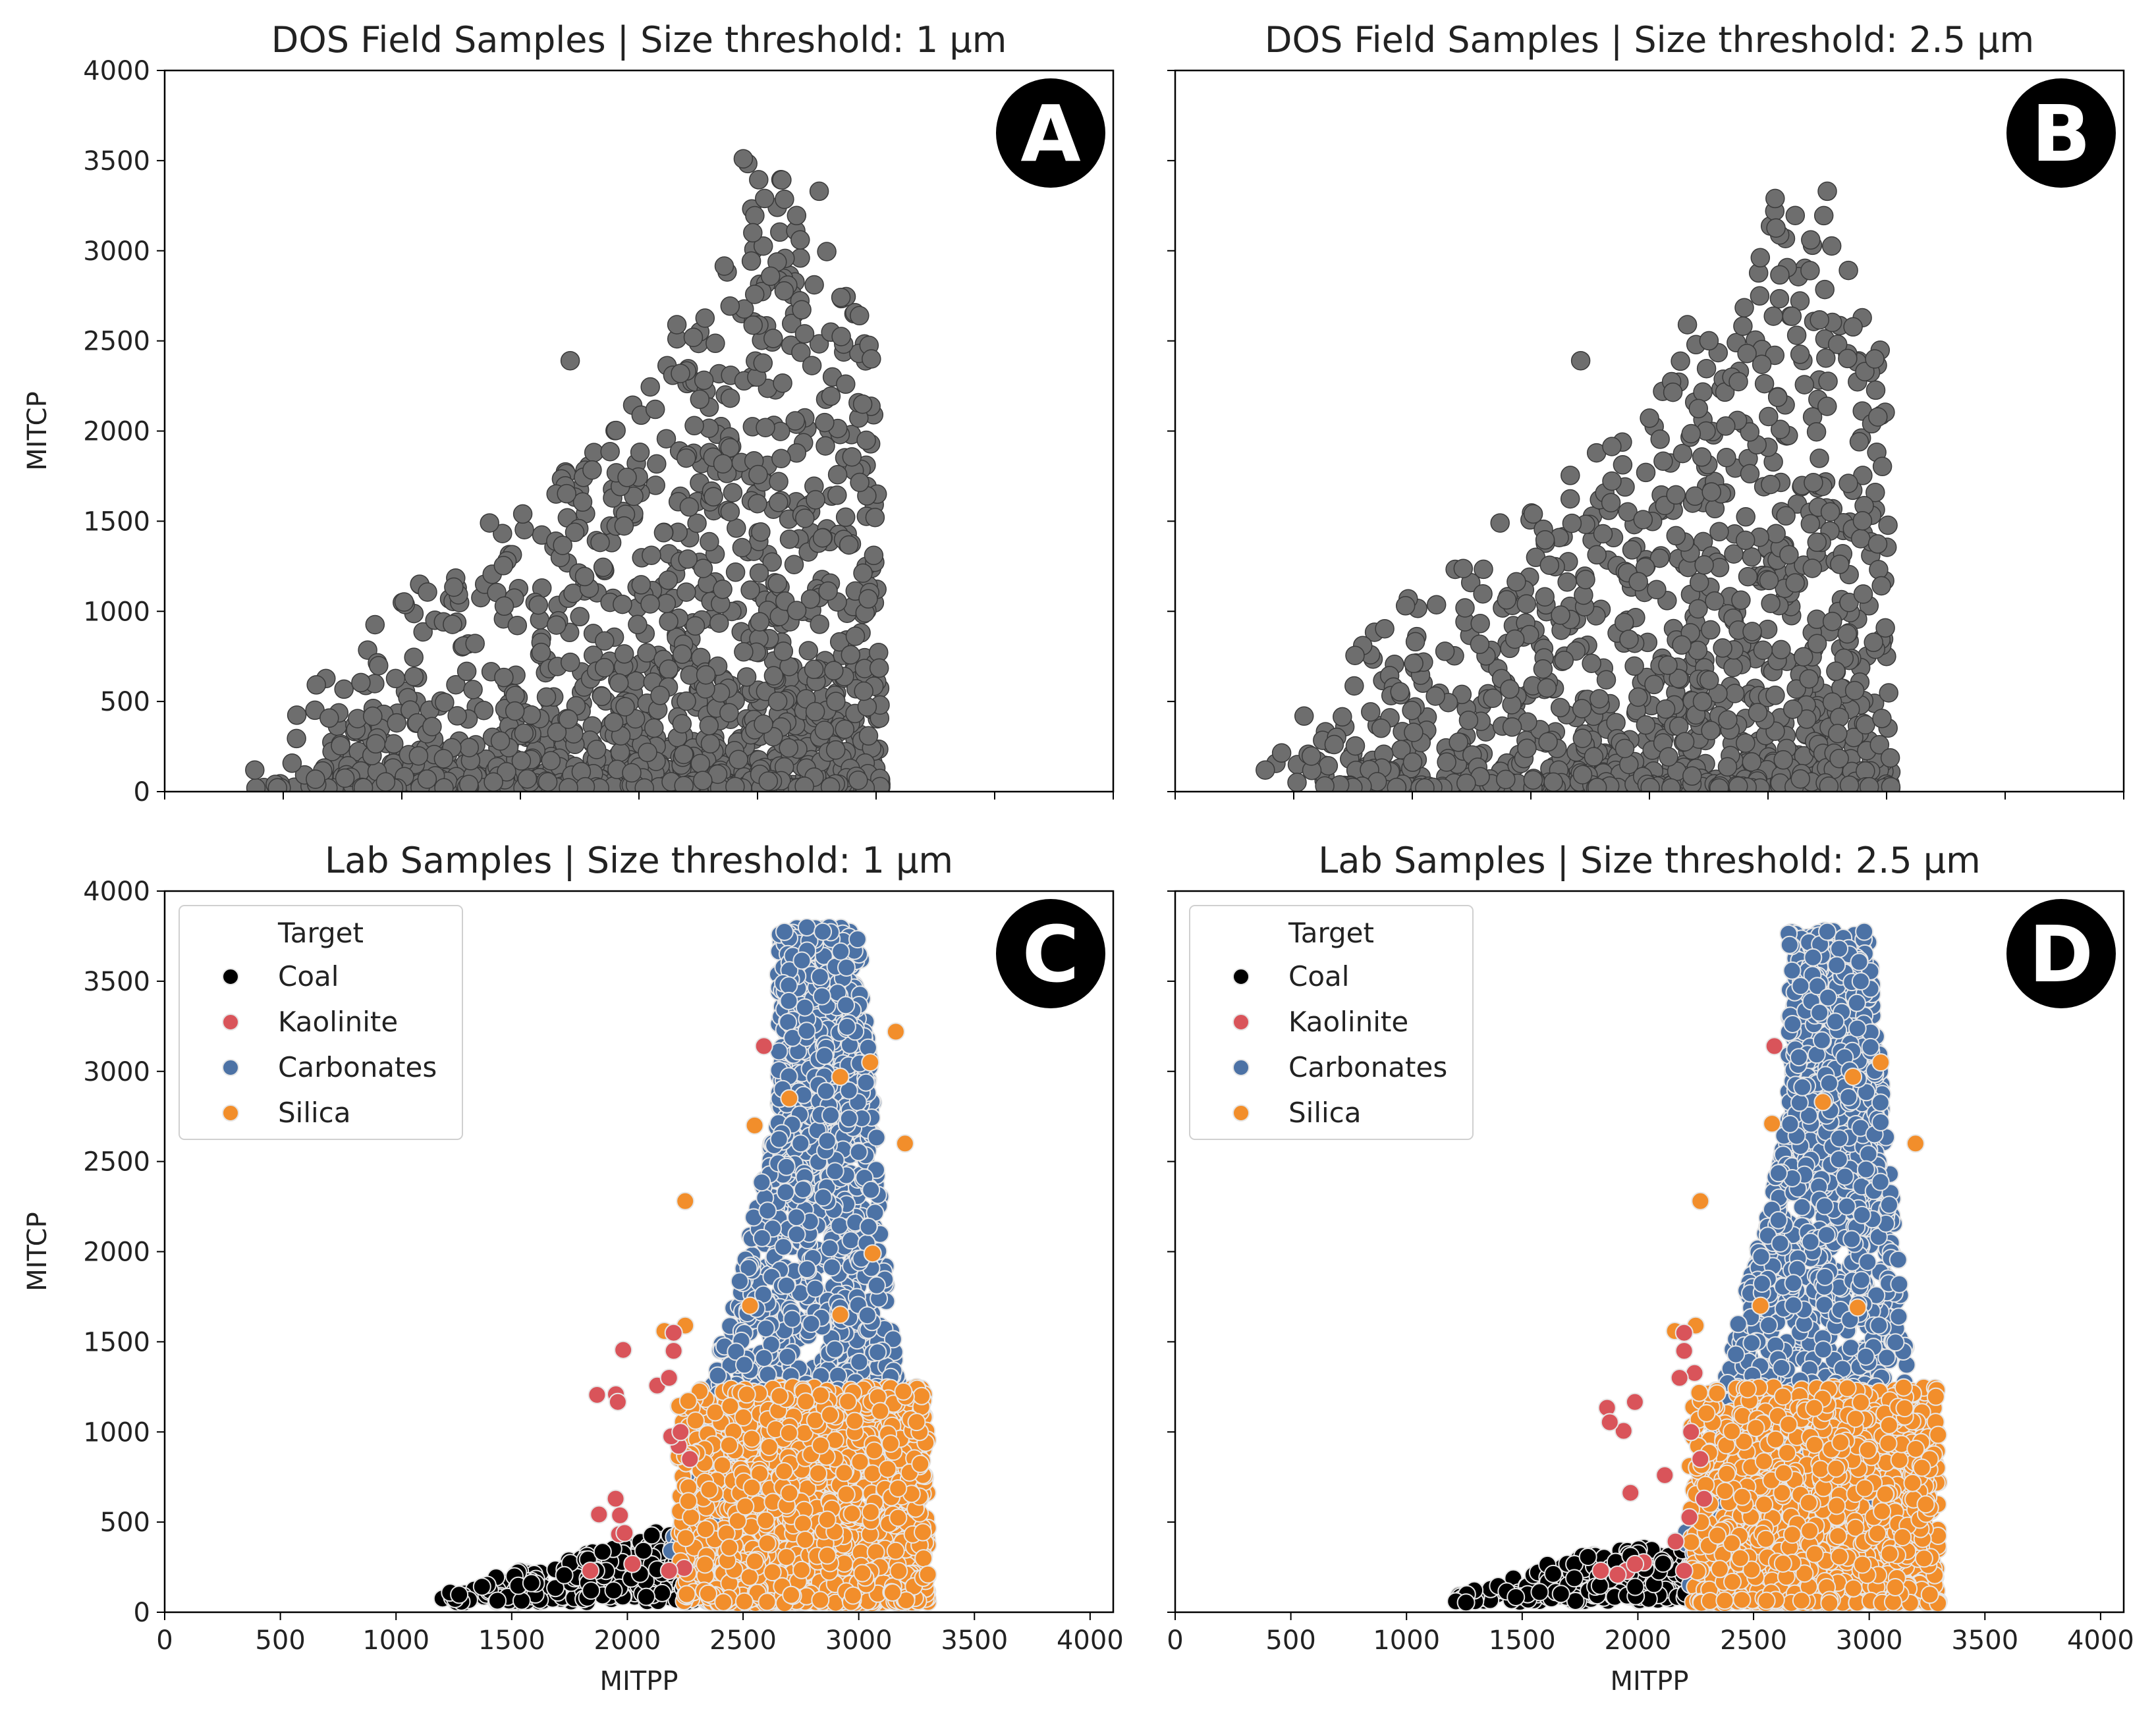 The width and height of the screenshot is (2156, 1713). I want to click on y-axis-label: MITCP, so click(37, 431).